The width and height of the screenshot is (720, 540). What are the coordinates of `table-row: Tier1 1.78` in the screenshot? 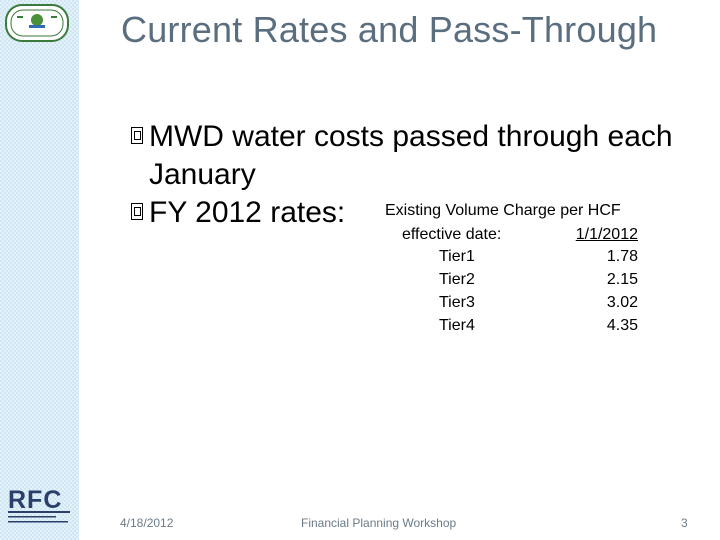 It's located at (508, 259).